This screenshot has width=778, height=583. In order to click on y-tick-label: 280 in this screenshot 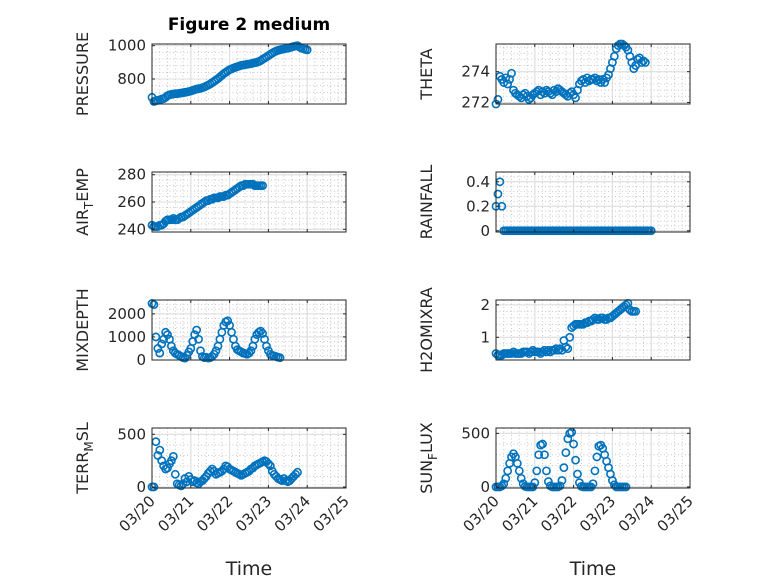, I will do `click(131, 175)`.